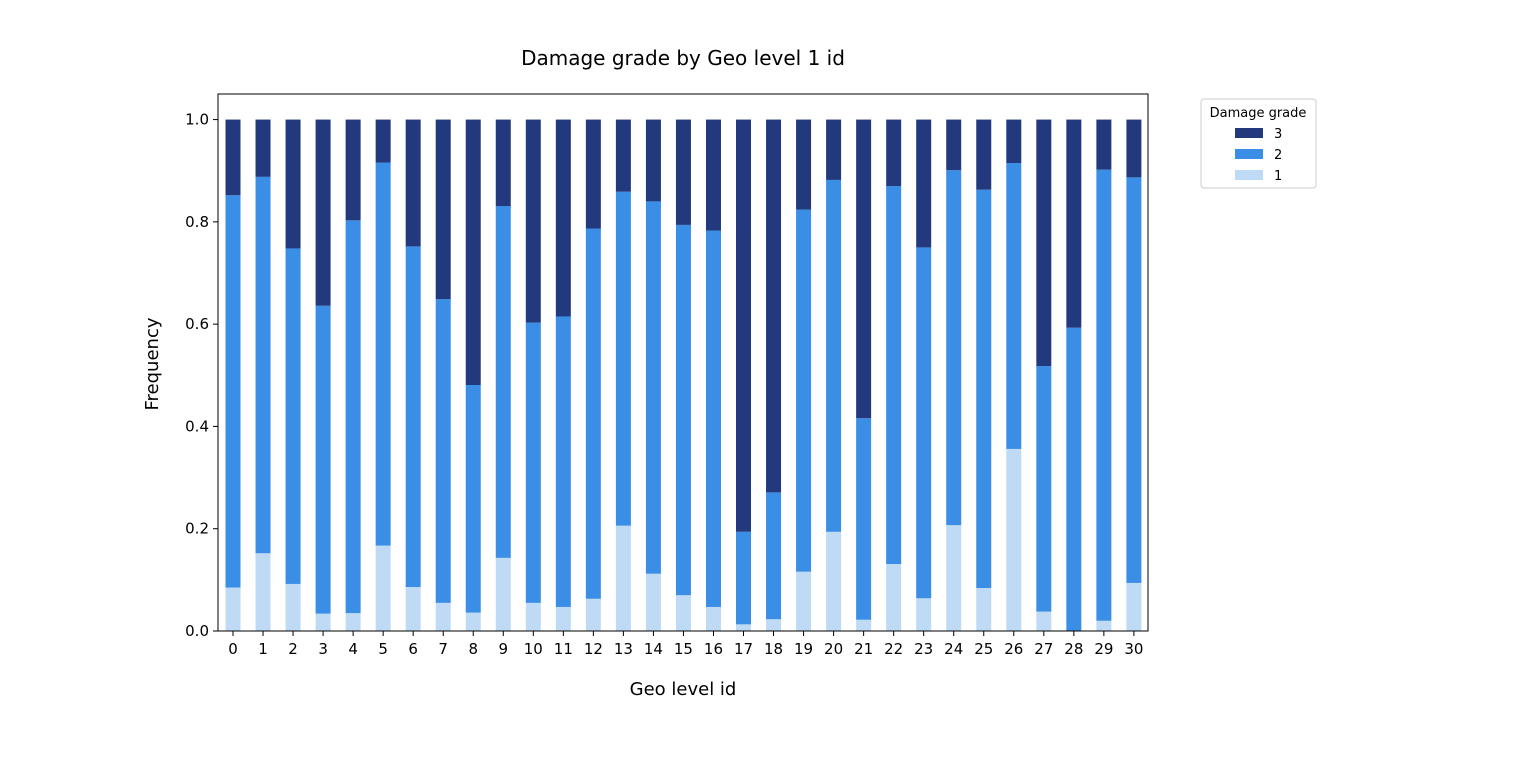 The width and height of the screenshot is (1536, 766). Describe the element at coordinates (803, 649) in the screenshot. I see `x-tick-label: 19` at that location.